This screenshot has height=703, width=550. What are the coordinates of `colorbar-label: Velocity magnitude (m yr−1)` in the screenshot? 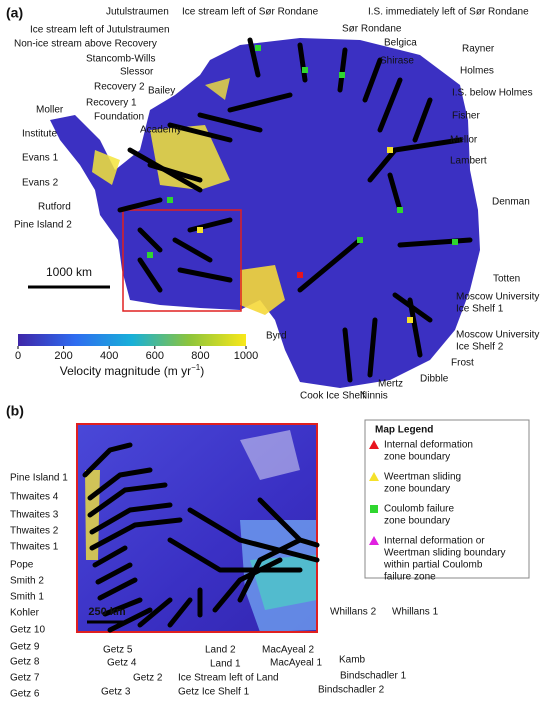 It's located at (132, 370).